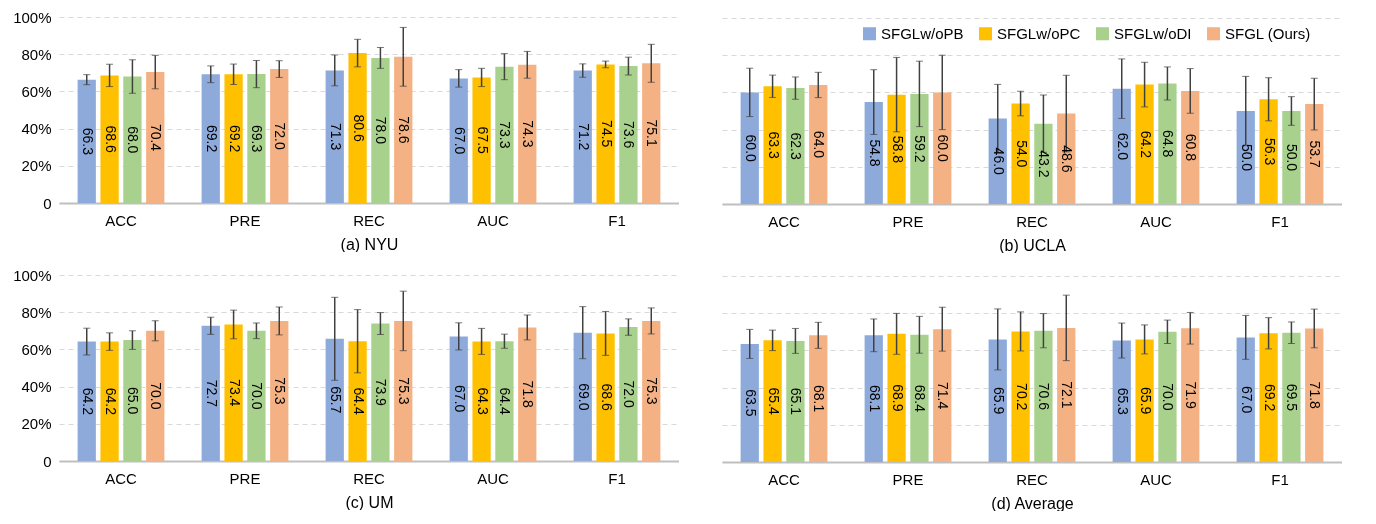 The height and width of the screenshot is (524, 1376). What do you see at coordinates (482, 140) in the screenshot?
I see `data-label: 67.5` at bounding box center [482, 140].